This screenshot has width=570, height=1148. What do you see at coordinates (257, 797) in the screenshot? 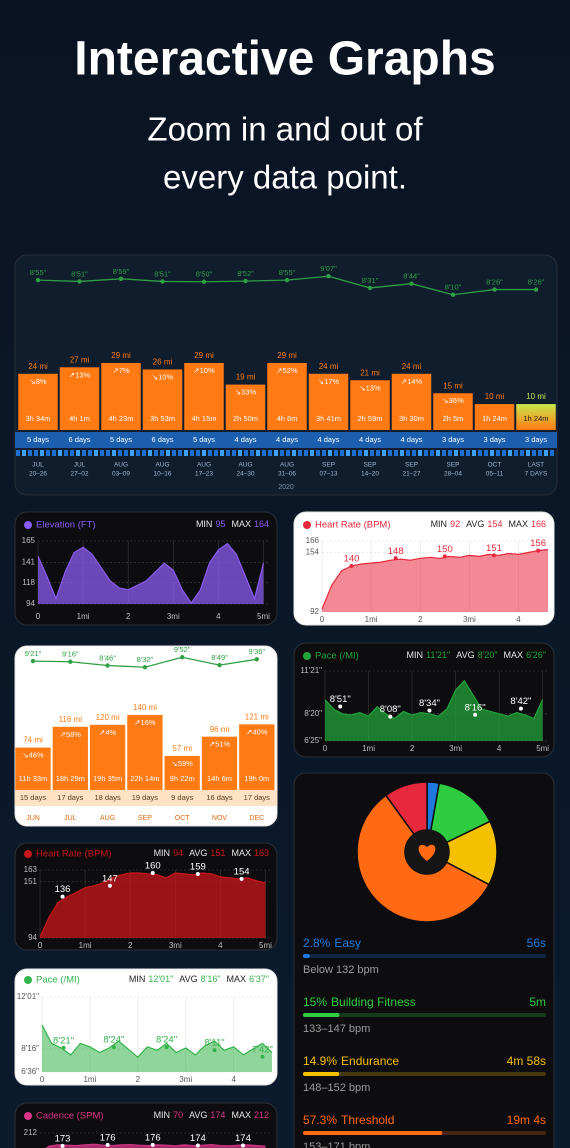
I see `days-label: 17 days` at bounding box center [257, 797].